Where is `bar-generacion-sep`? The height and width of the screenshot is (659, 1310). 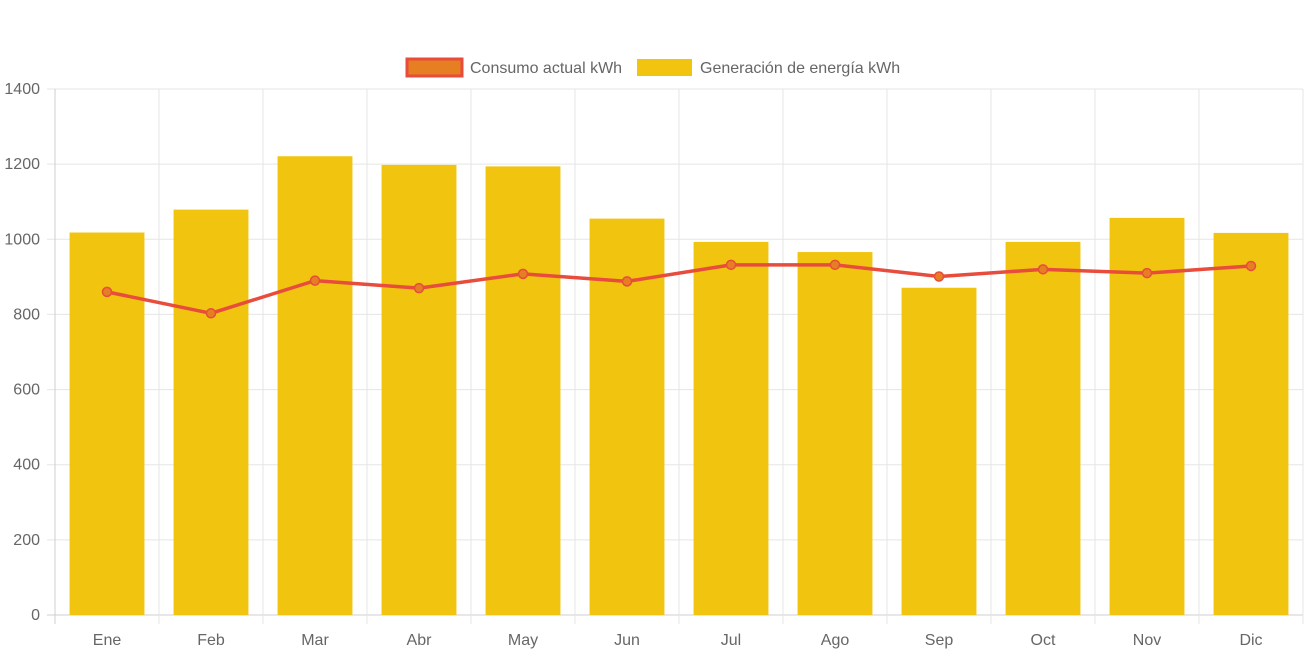
bar-generacion-sep is located at coordinates (939, 451).